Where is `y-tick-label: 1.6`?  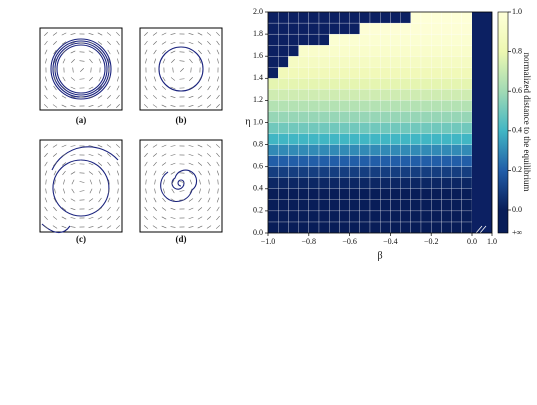
y-tick-label: 1.6 is located at coordinates (258, 55).